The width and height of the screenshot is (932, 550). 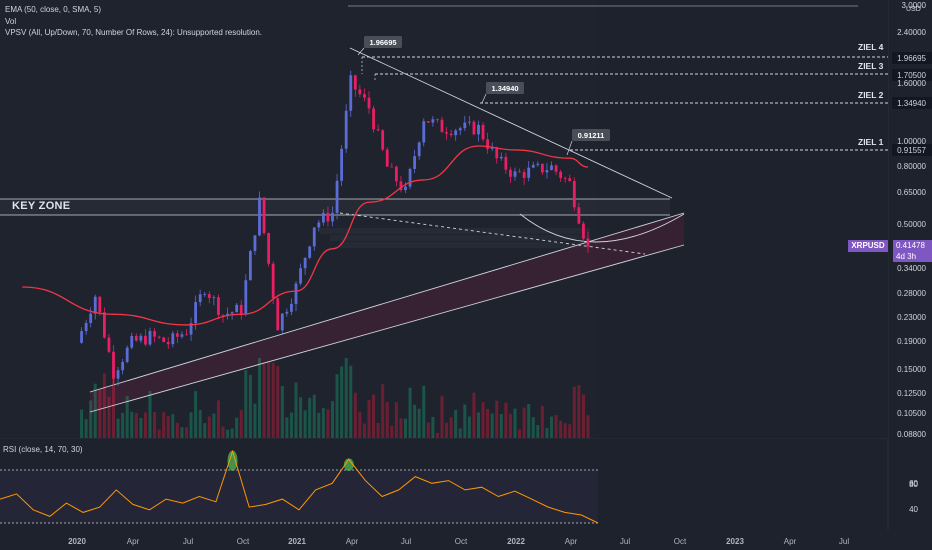 What do you see at coordinates (680, 541) in the screenshot?
I see `x-tick-label: Oct` at bounding box center [680, 541].